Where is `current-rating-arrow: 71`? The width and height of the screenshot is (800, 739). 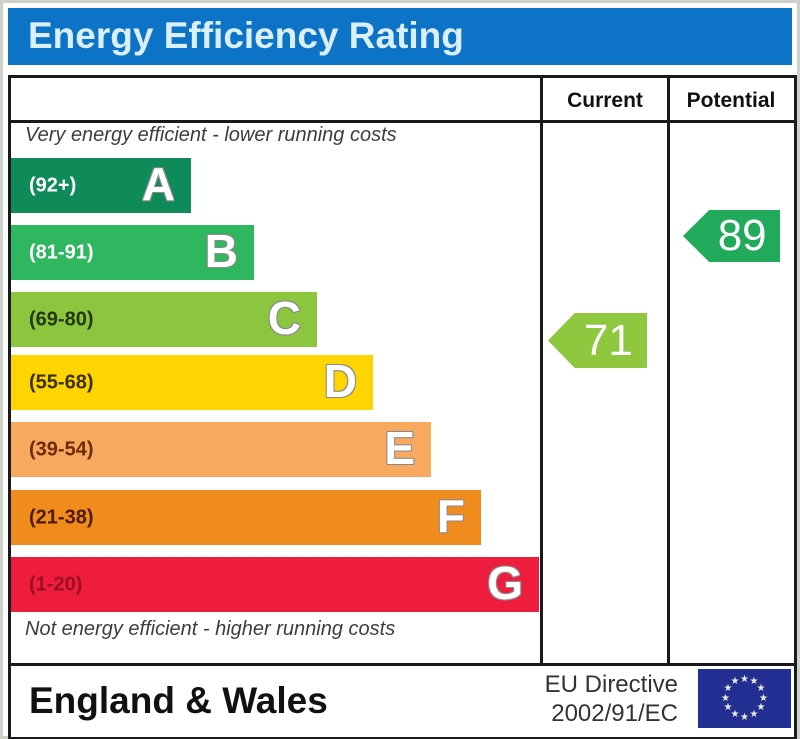 current-rating-arrow: 71 is located at coordinates (597, 340).